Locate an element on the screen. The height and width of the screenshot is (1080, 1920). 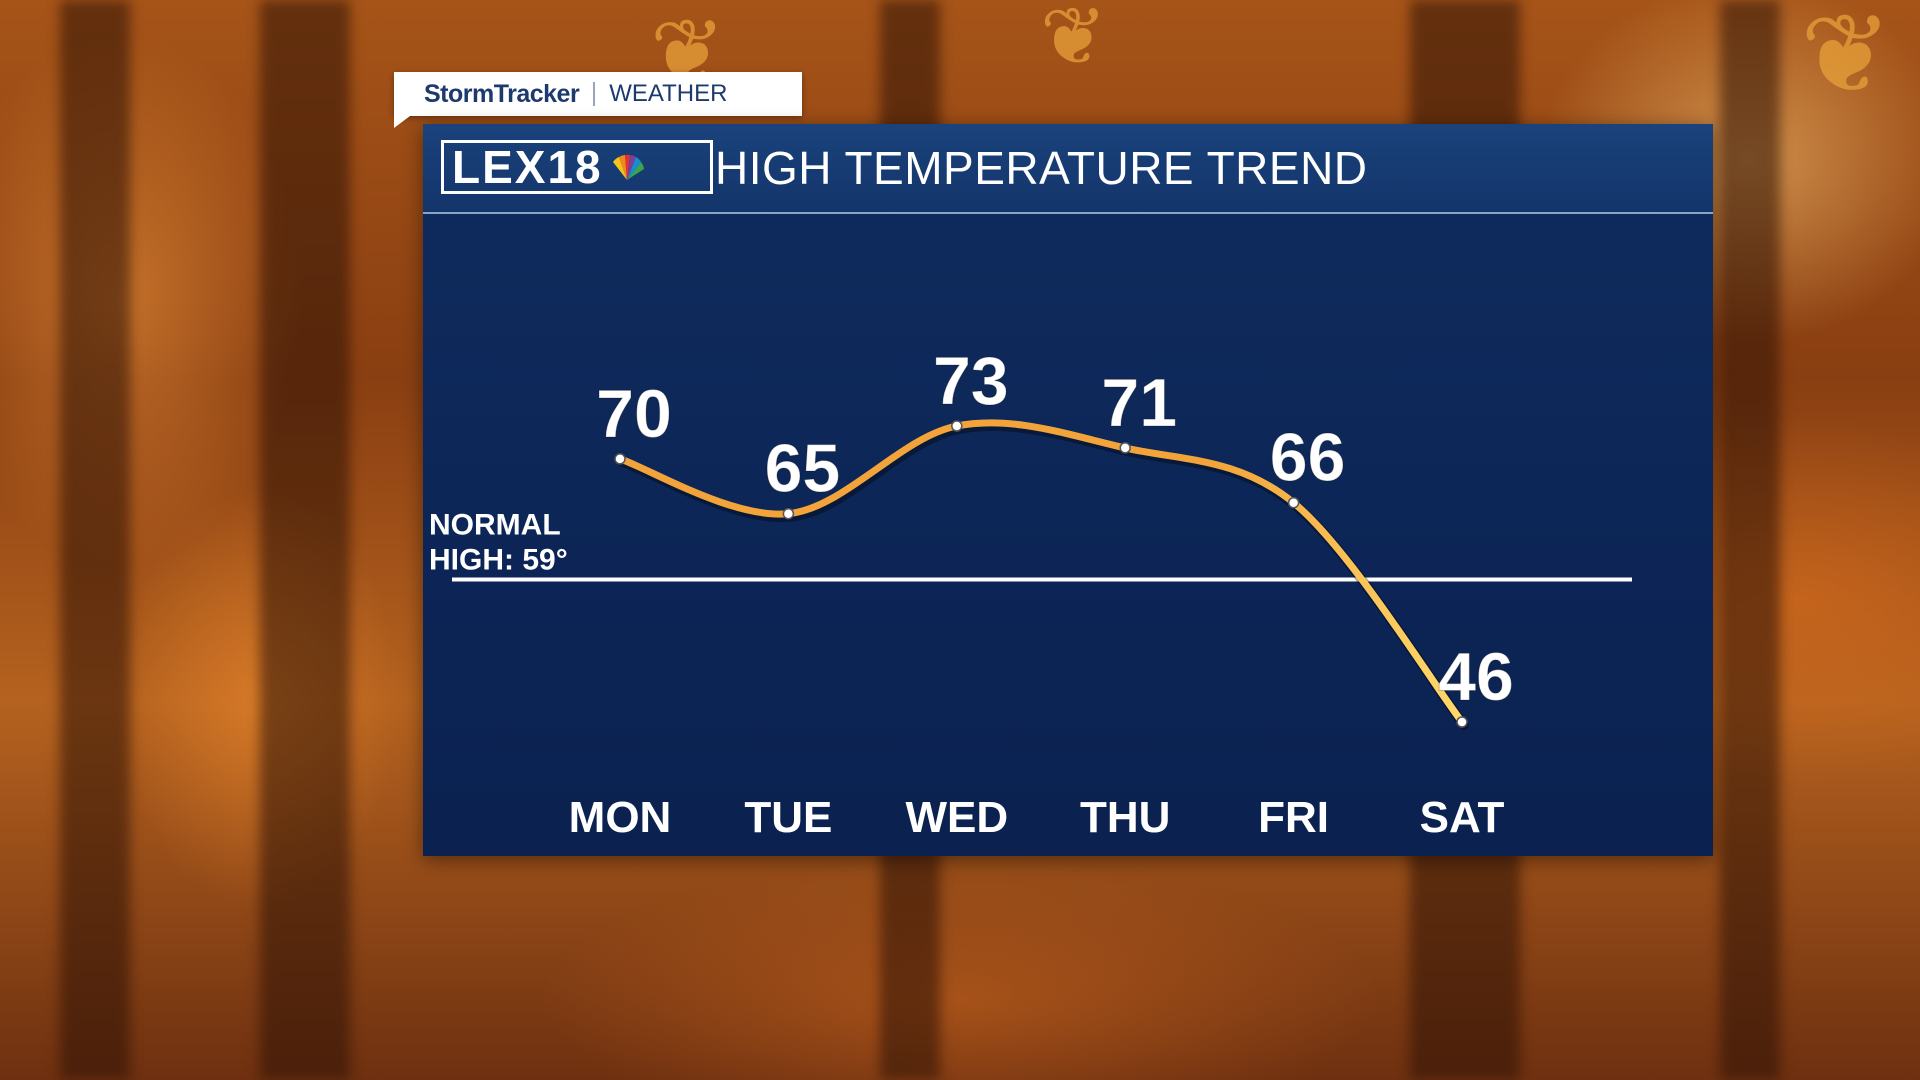
data-point-thu is located at coordinates (1125, 448).